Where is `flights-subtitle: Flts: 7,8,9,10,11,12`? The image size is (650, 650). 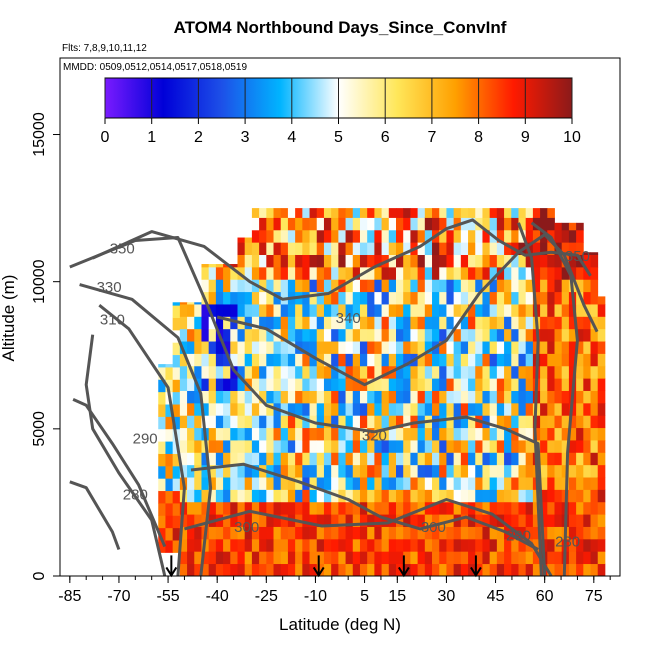
flights-subtitle: Flts: 7,8,9,10,11,12 is located at coordinates (104, 48).